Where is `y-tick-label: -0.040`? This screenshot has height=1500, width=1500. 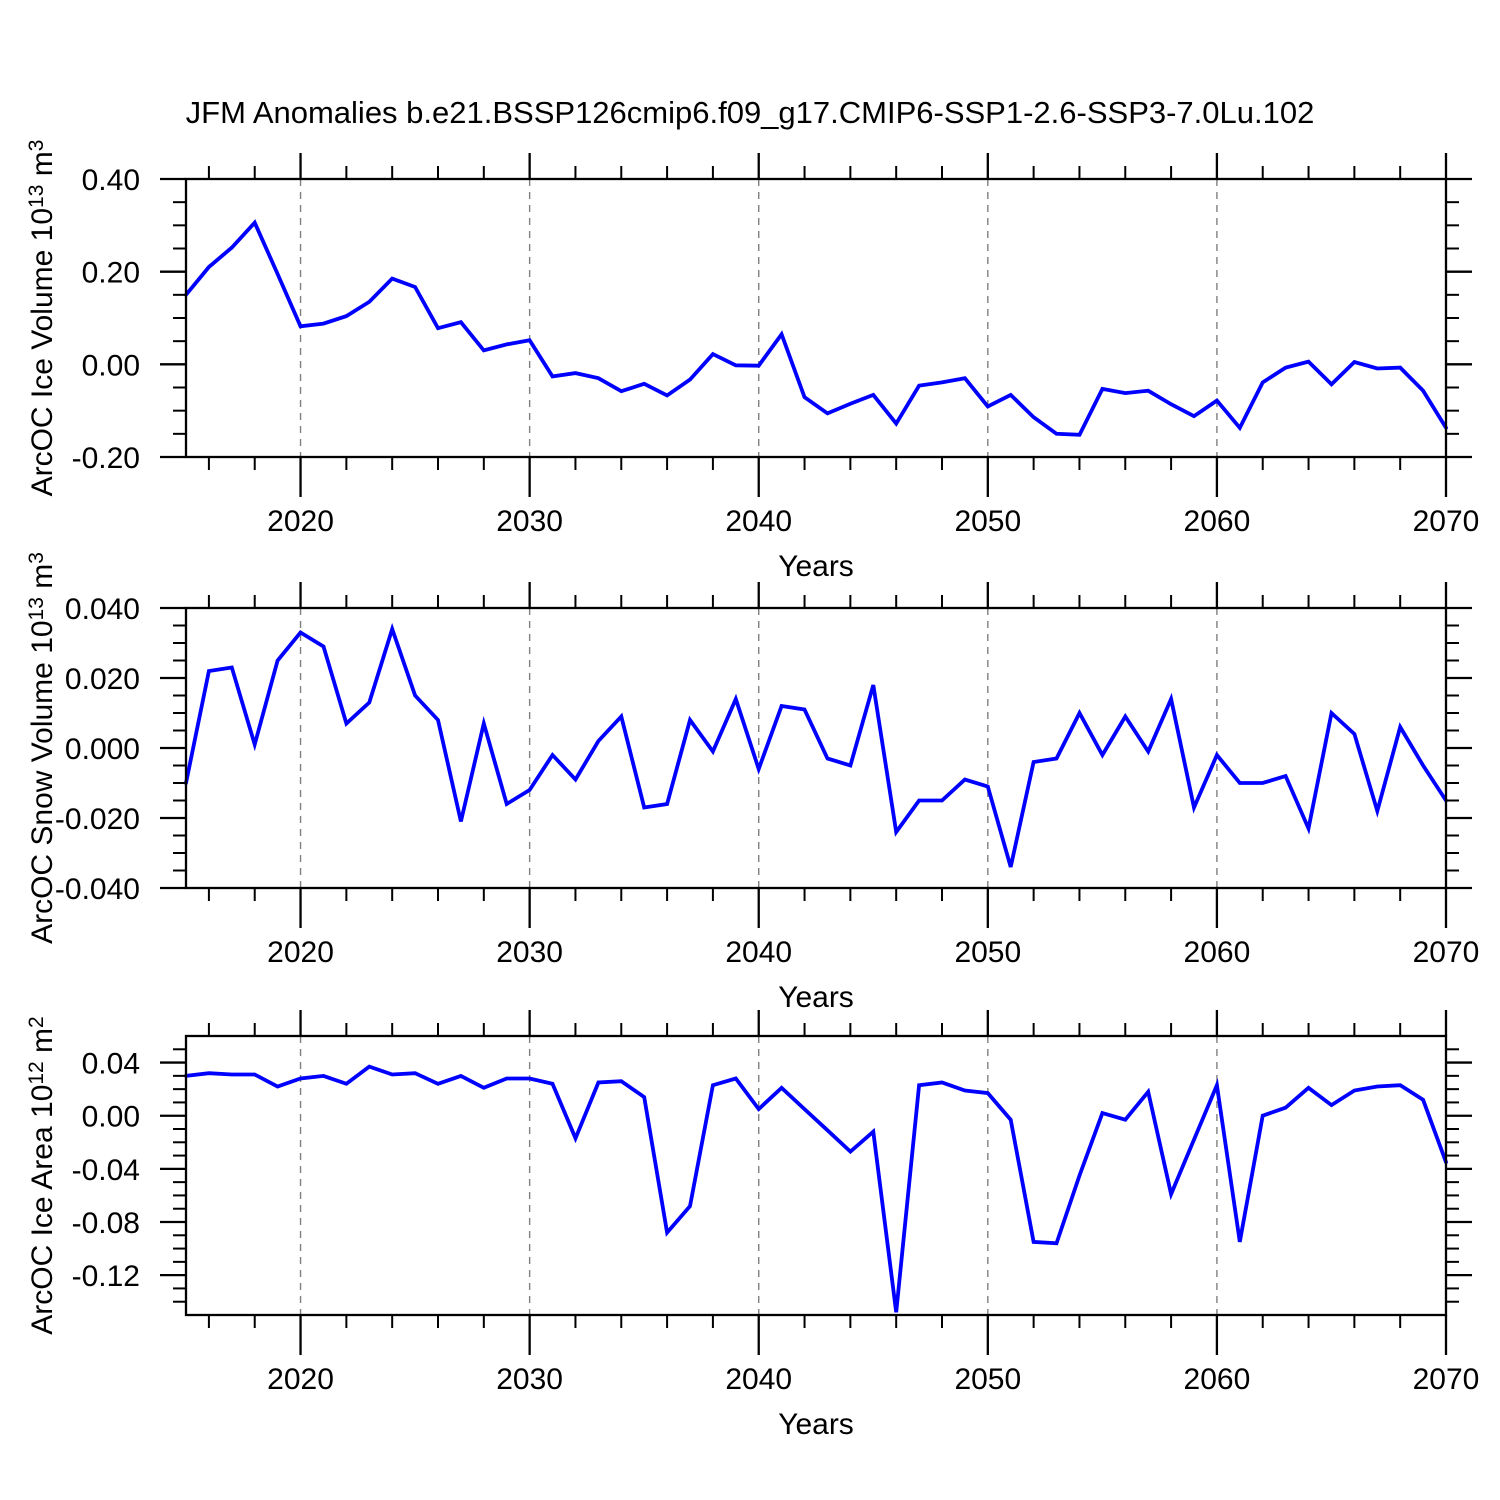
y-tick-label: -0.040 is located at coordinates (97, 889).